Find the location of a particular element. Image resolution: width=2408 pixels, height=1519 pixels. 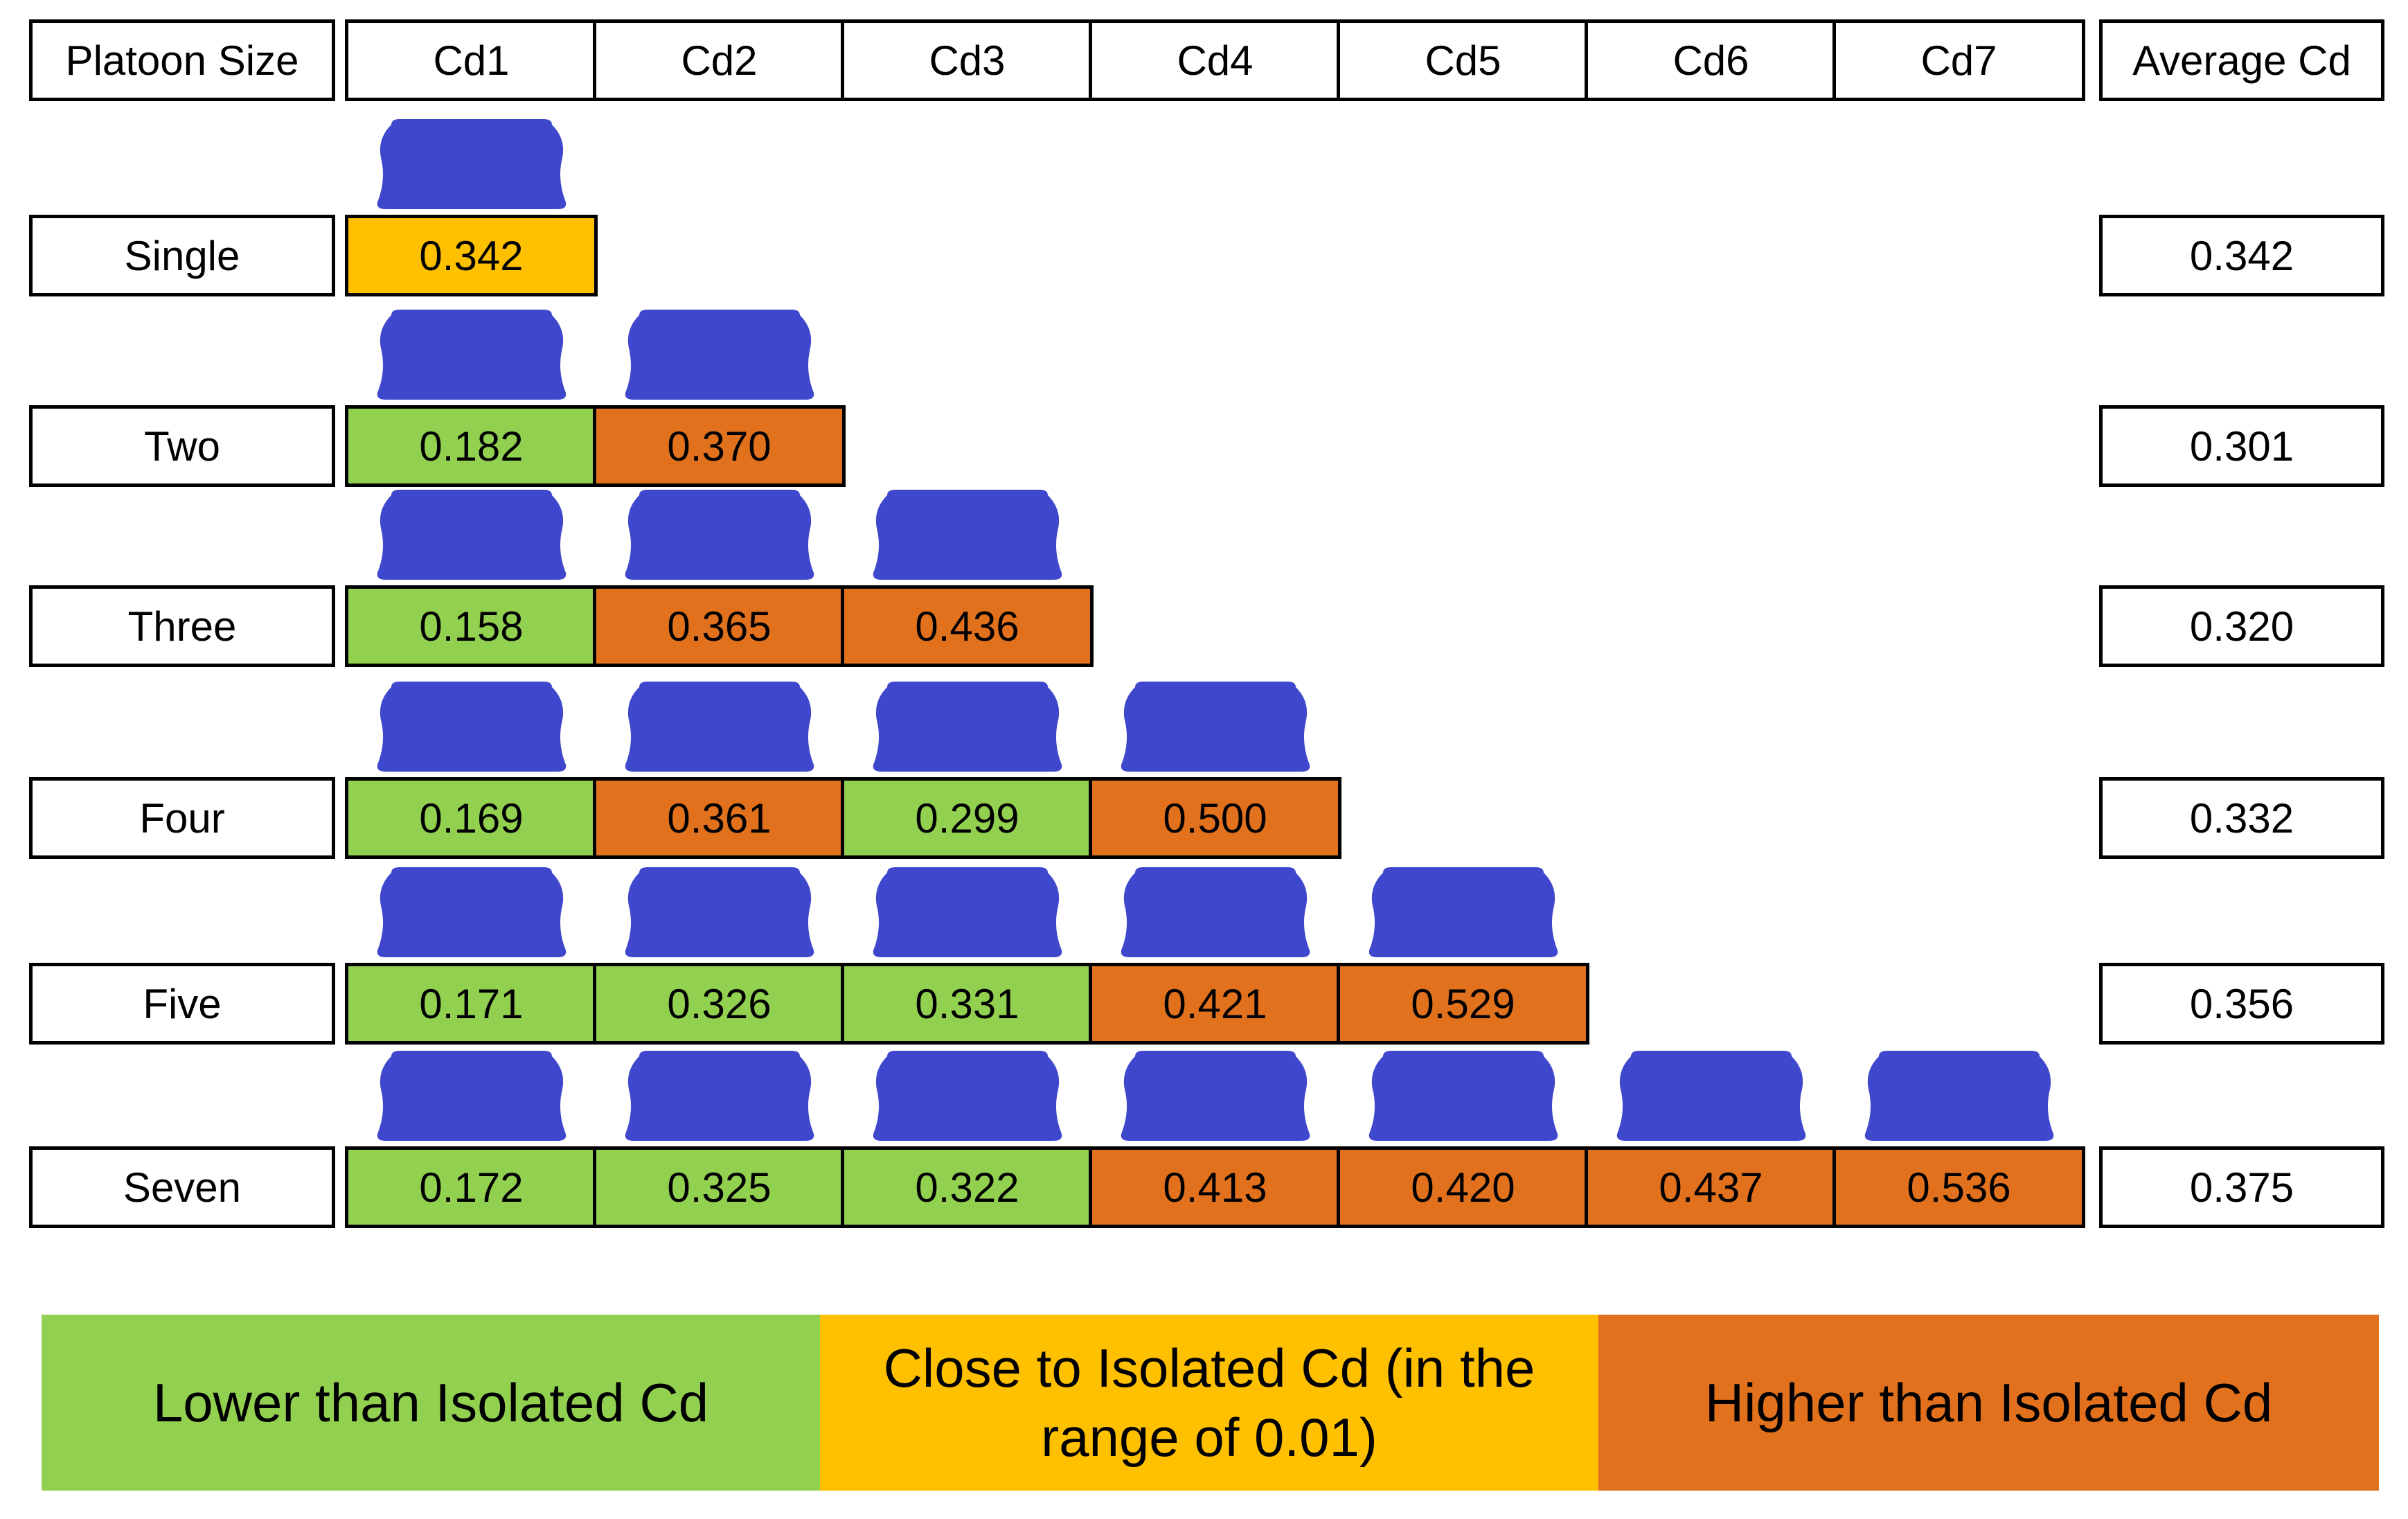

row-label-two: Two is located at coordinates (182, 446).